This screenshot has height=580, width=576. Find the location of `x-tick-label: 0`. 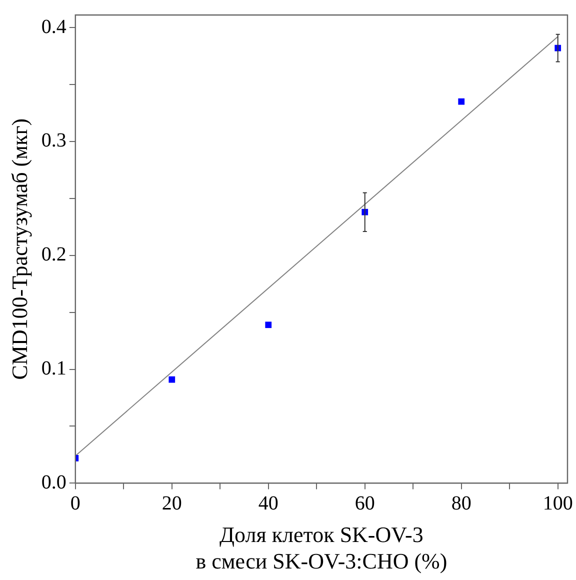

x-tick-label: 0 is located at coordinates (75, 503).